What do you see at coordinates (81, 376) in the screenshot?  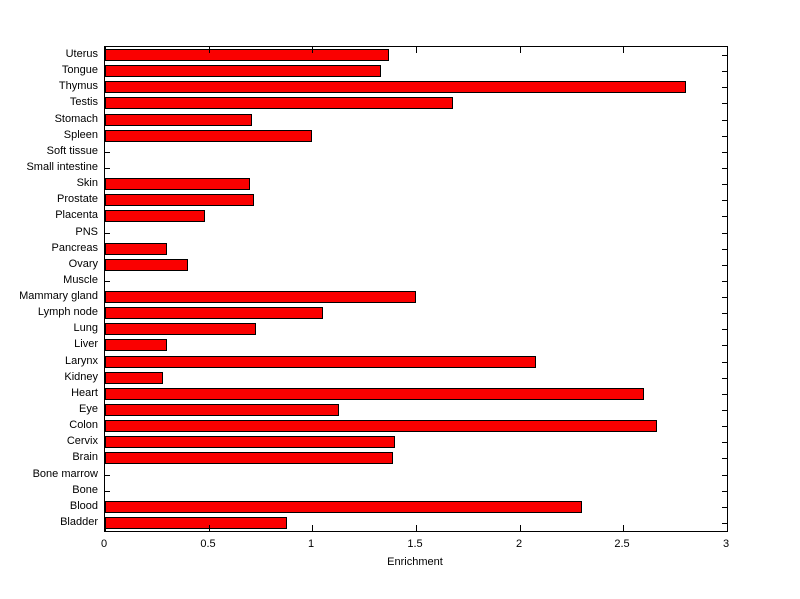 I see `y-tick-label: Kidney` at bounding box center [81, 376].